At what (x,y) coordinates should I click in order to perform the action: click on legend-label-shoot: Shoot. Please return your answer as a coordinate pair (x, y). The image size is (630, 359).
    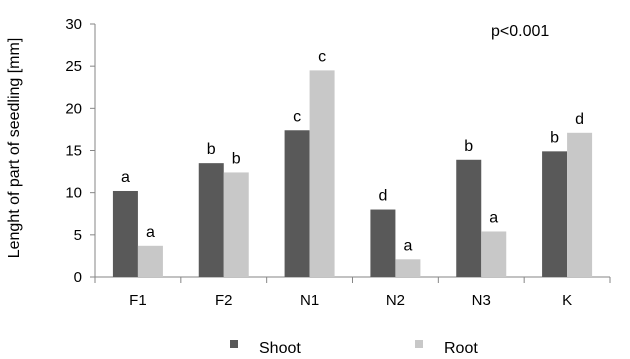
    Looking at the image, I should click on (280, 348).